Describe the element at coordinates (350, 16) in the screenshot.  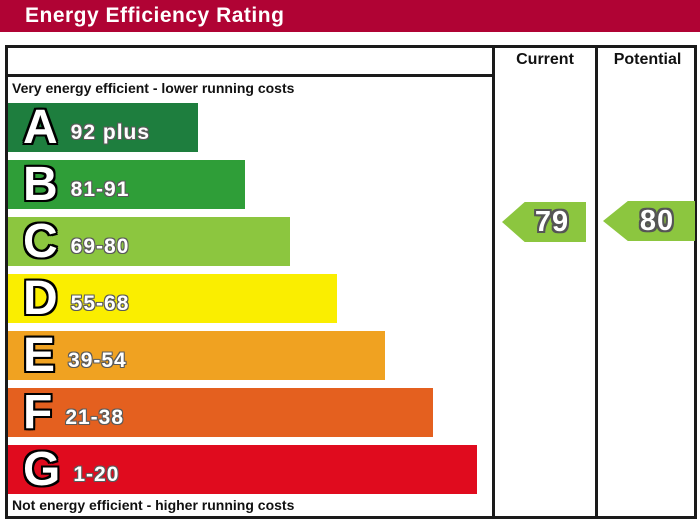
I see `chart-title-bar: Energy Efficiency Rating` at that location.